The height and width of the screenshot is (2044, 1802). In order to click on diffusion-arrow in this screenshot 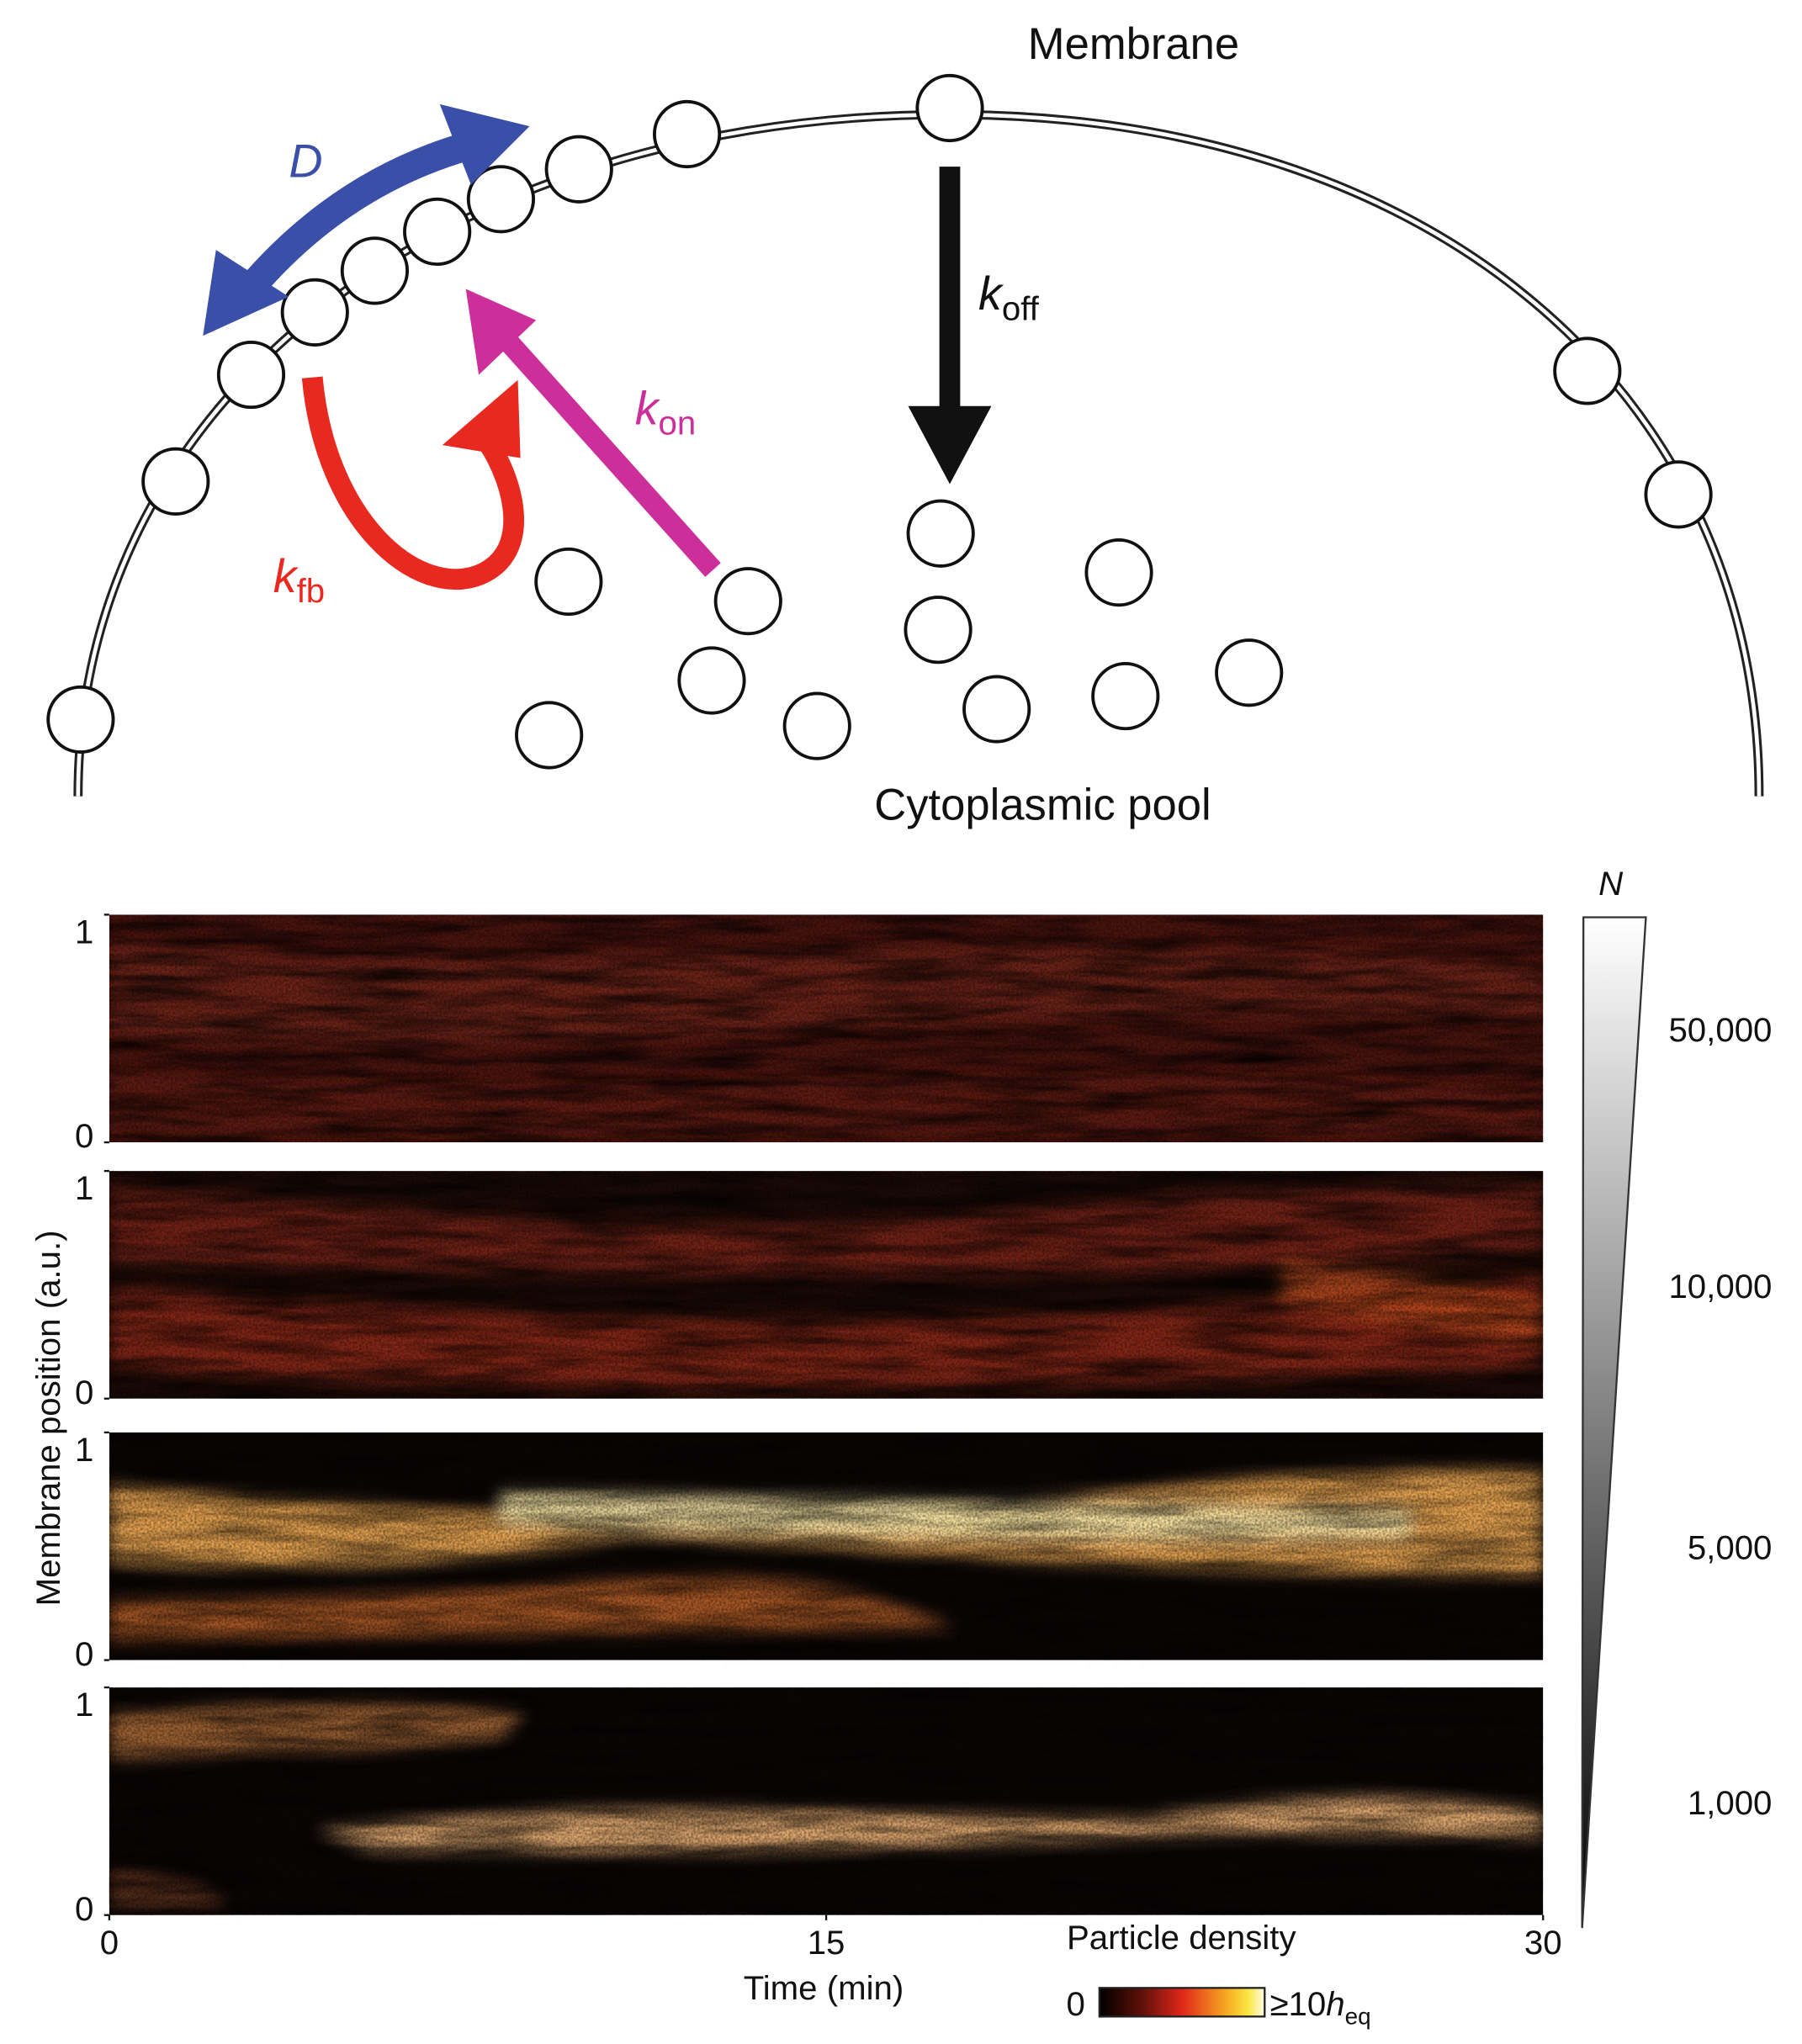, I will do `click(356, 215)`.